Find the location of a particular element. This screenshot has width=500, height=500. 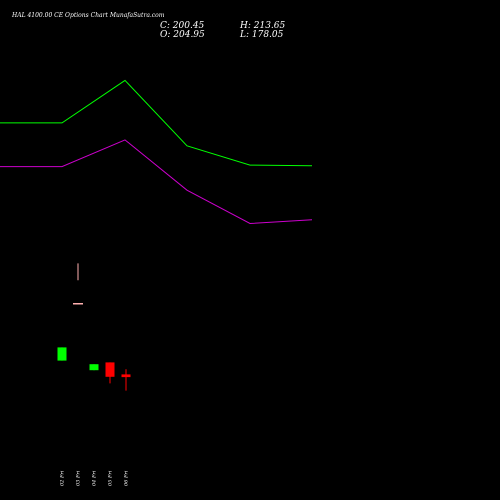

high-value: H: 213.65 is located at coordinates (262, 26).